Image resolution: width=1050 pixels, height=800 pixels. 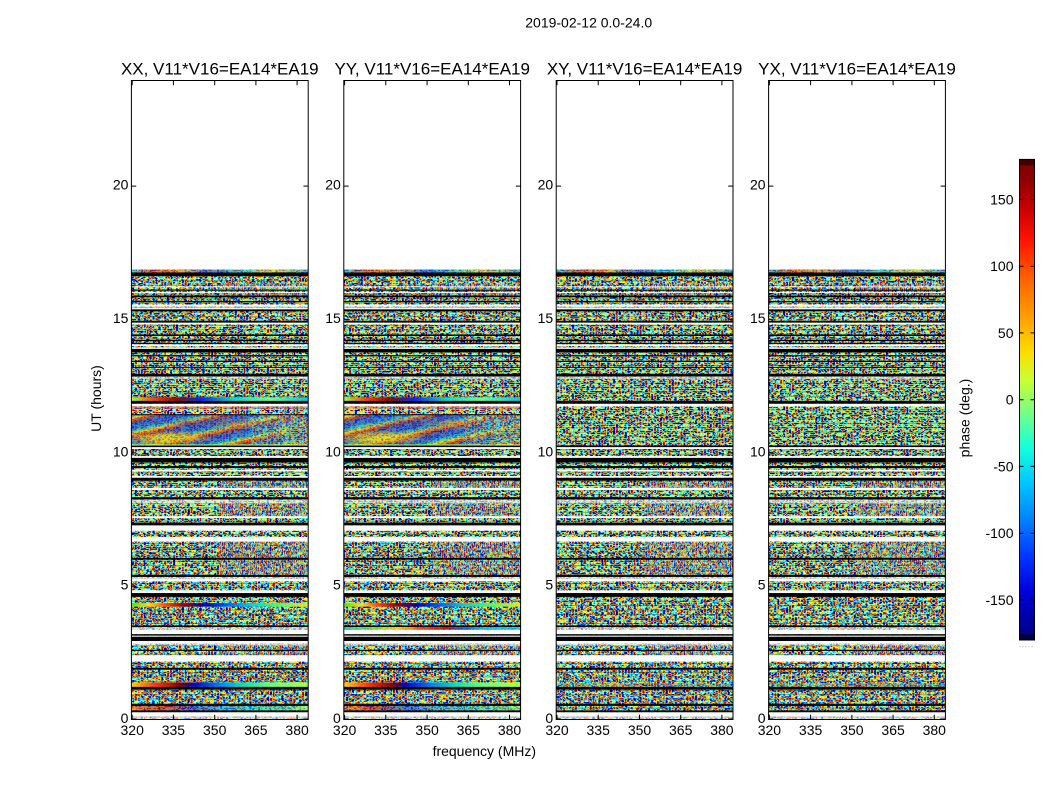 What do you see at coordinates (588, 23) in the screenshot?
I see `svg-text: 2019-02-12 0.0-24.0` at bounding box center [588, 23].